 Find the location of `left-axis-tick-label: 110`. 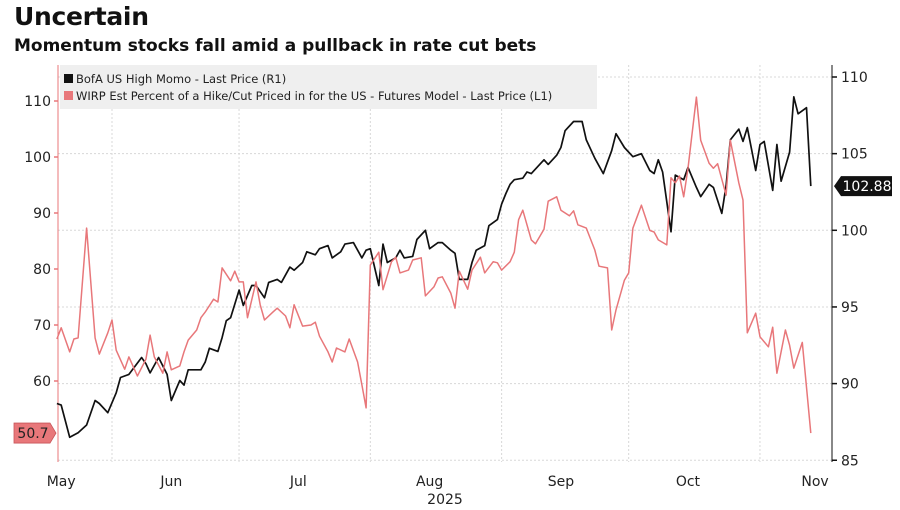

left-axis-tick-label: 110 is located at coordinates (37, 102).